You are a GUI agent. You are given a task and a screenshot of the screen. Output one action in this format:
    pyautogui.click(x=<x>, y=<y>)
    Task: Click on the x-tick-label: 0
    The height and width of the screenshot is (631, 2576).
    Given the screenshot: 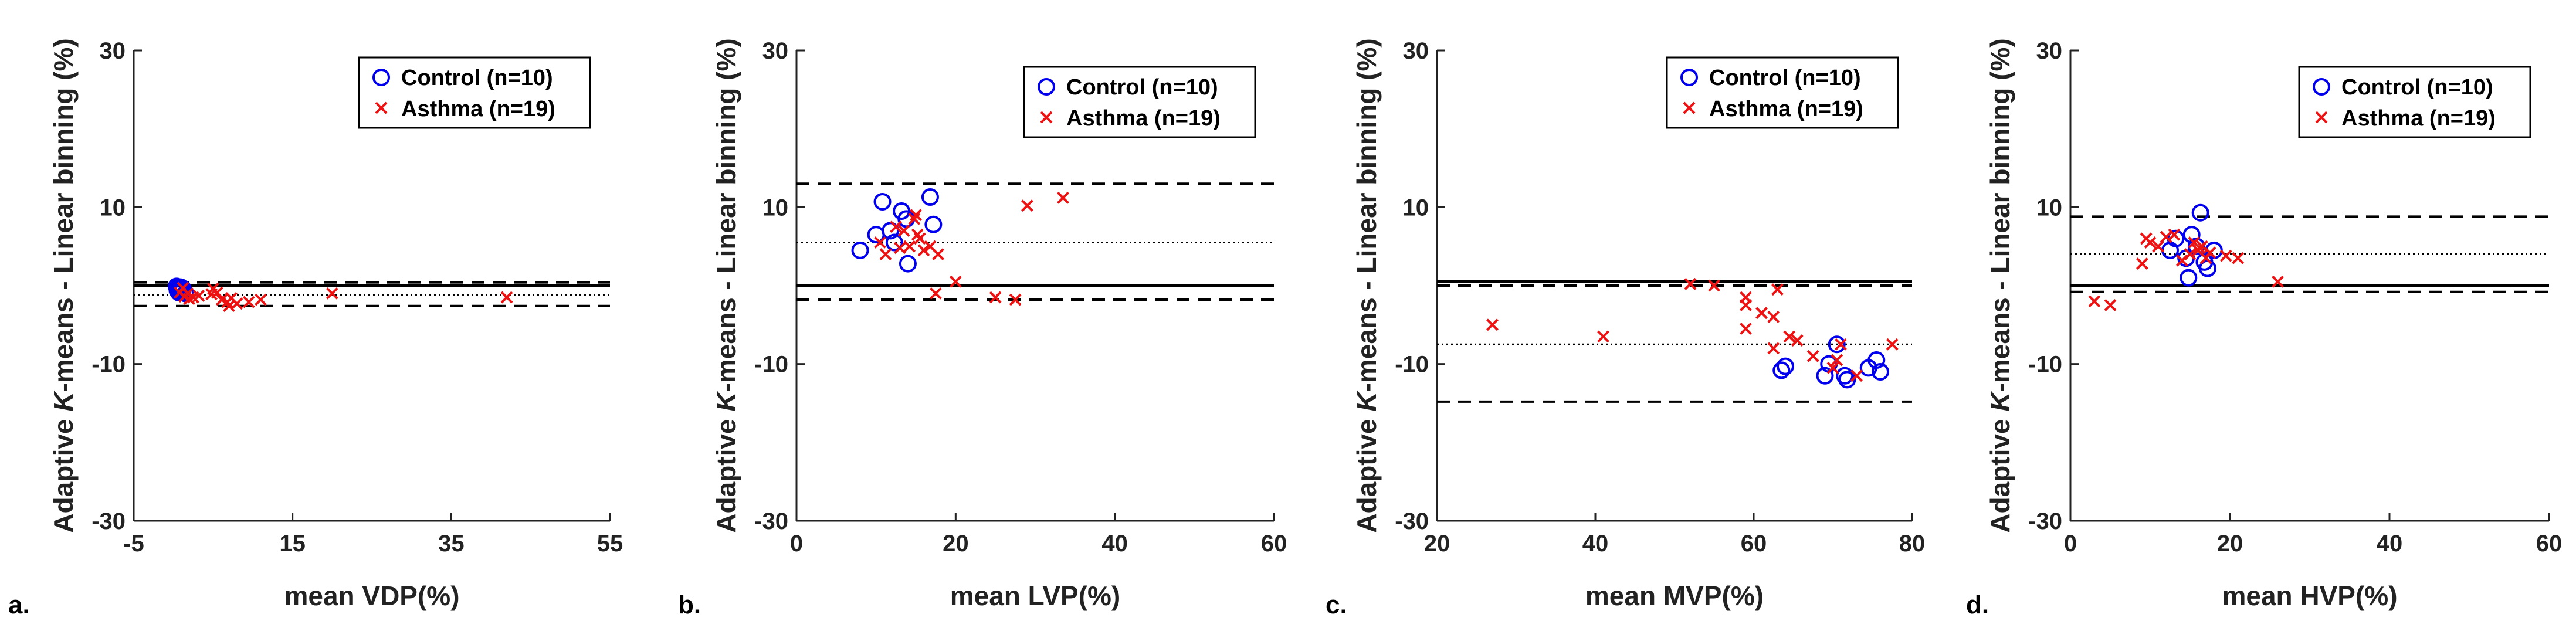 What is the action you would take?
    pyautogui.click(x=796, y=544)
    